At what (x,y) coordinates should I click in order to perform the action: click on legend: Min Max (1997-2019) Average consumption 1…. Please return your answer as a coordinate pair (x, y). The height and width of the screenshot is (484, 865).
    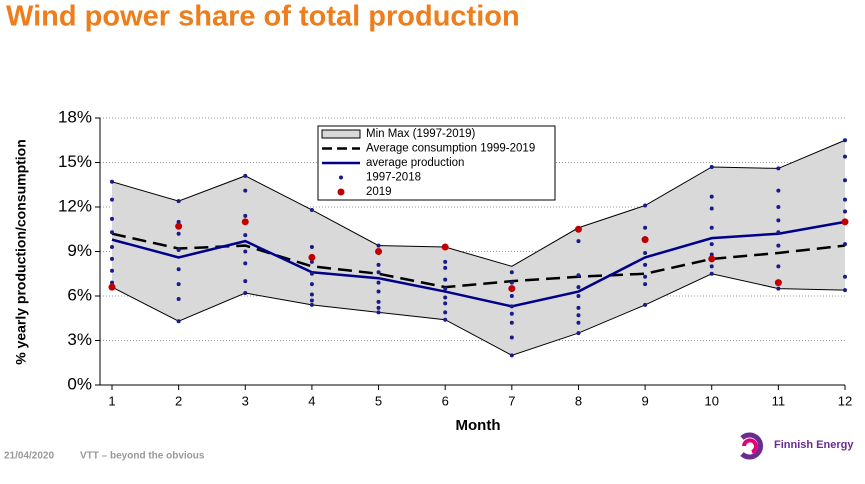
    Looking at the image, I should click on (436, 163).